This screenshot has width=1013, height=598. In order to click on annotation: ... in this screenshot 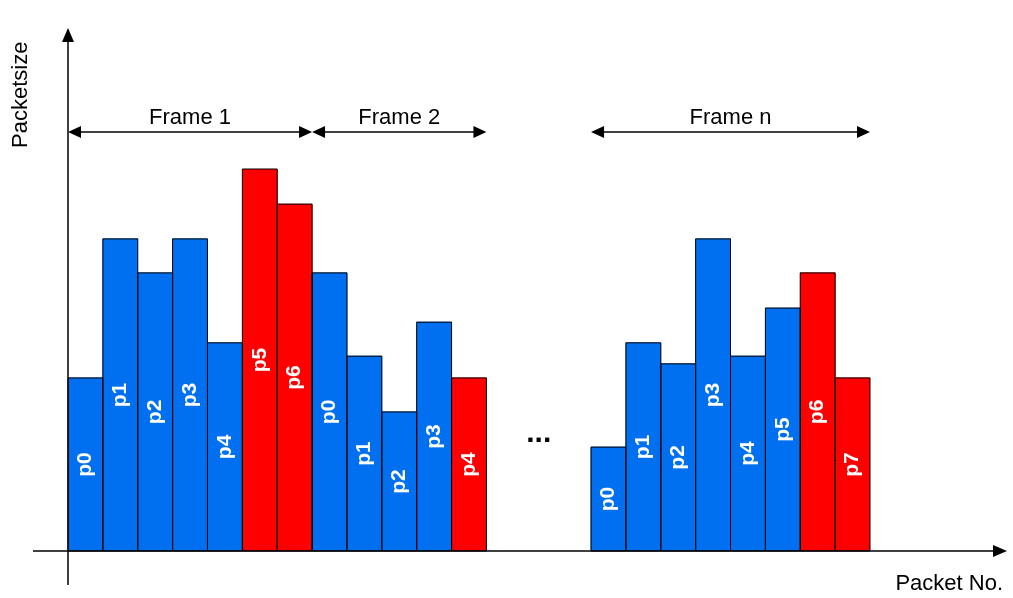, I will do `click(539, 431)`.